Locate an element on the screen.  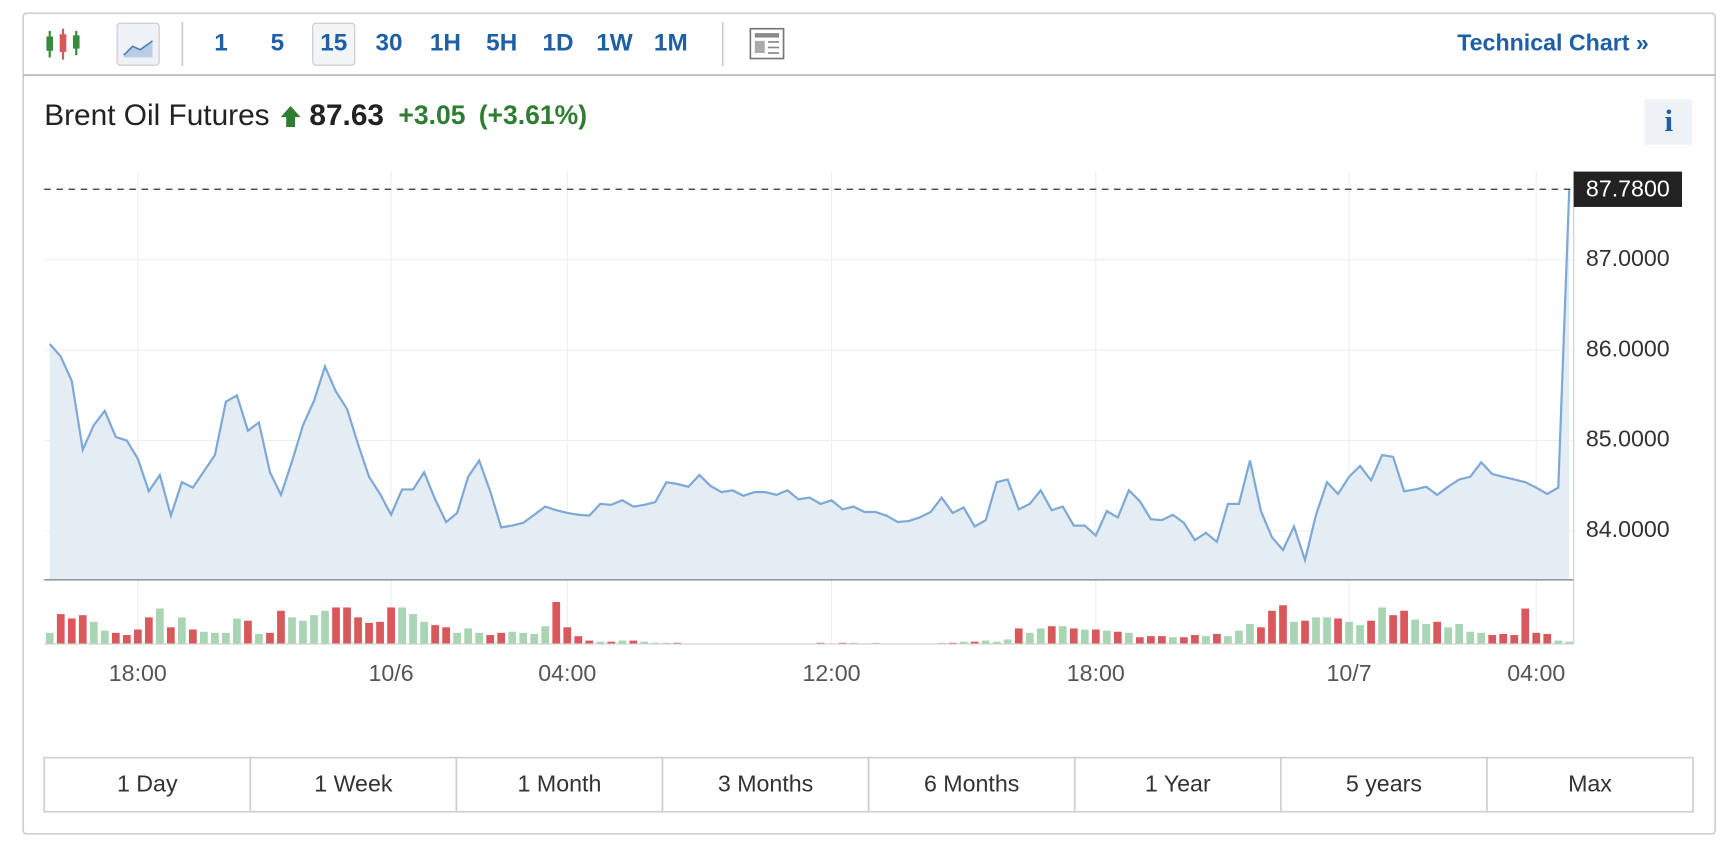
range-button-label: Max is located at coordinates (1590, 783).